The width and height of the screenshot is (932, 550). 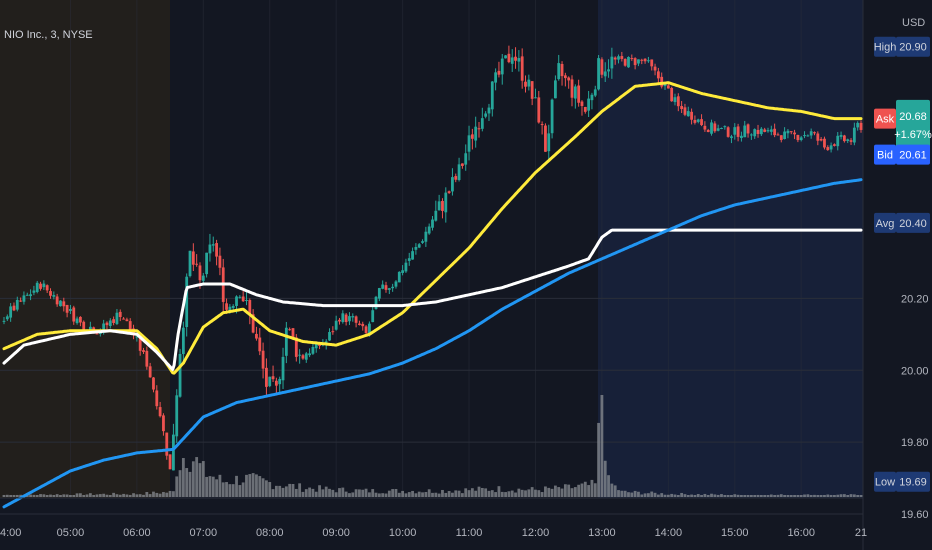 What do you see at coordinates (669, 533) in the screenshot?
I see `time-tick-label: 14:00` at bounding box center [669, 533].